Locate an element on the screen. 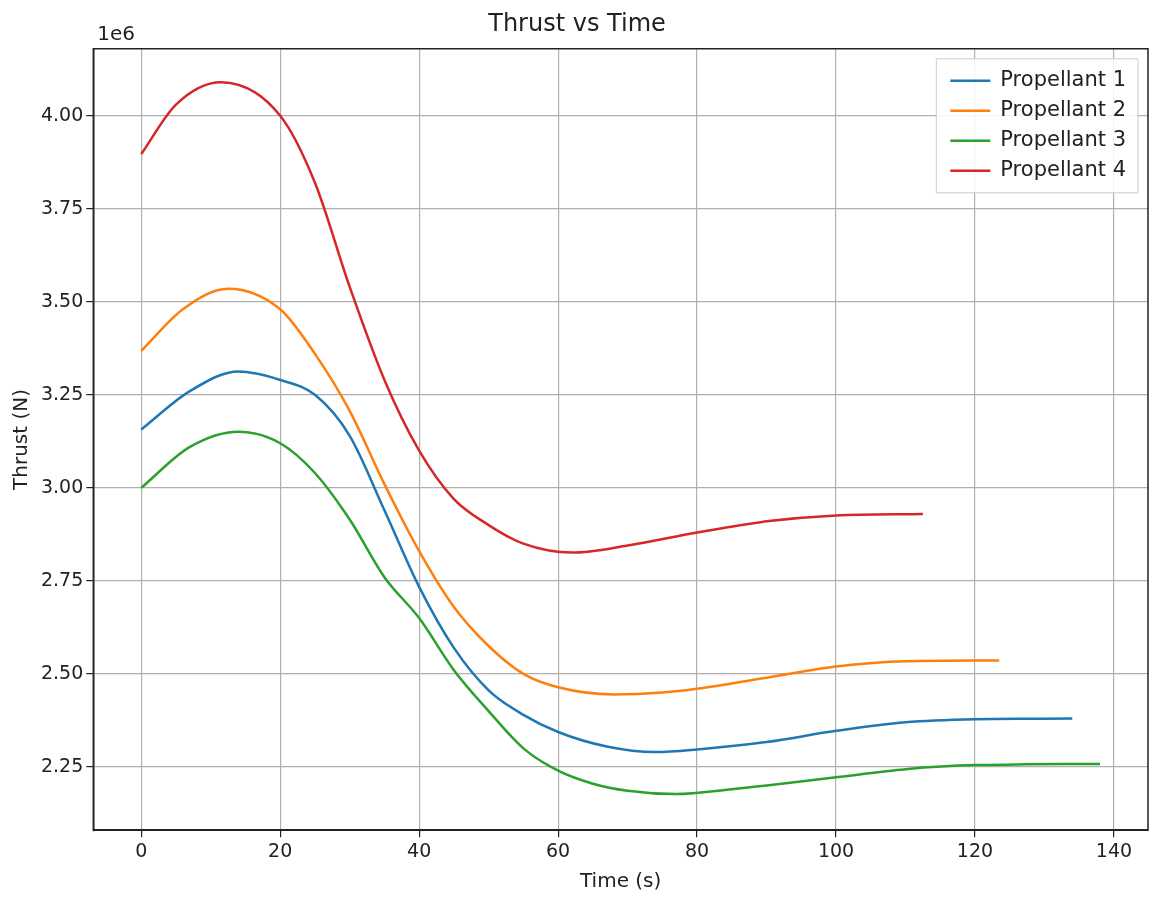  legend-label: Propellant 4 is located at coordinates (1063, 169).